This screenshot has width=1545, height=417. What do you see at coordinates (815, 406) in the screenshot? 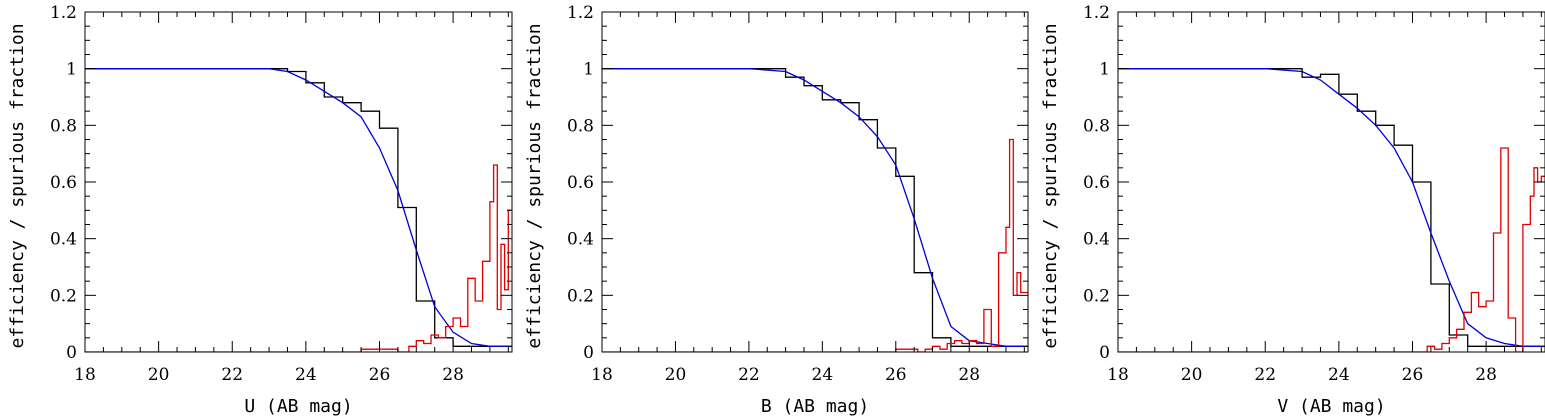
I see `x-axis-label: B (AB mag)` at bounding box center [815, 406].